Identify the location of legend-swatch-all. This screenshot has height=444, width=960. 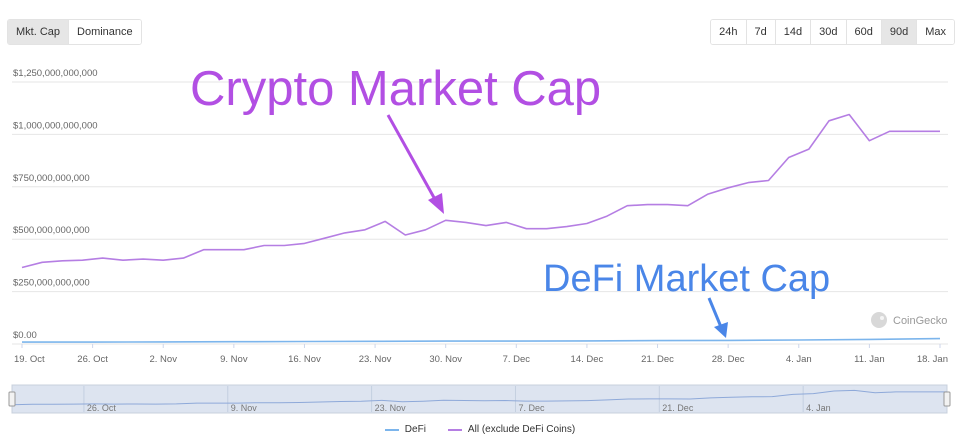
(454, 429).